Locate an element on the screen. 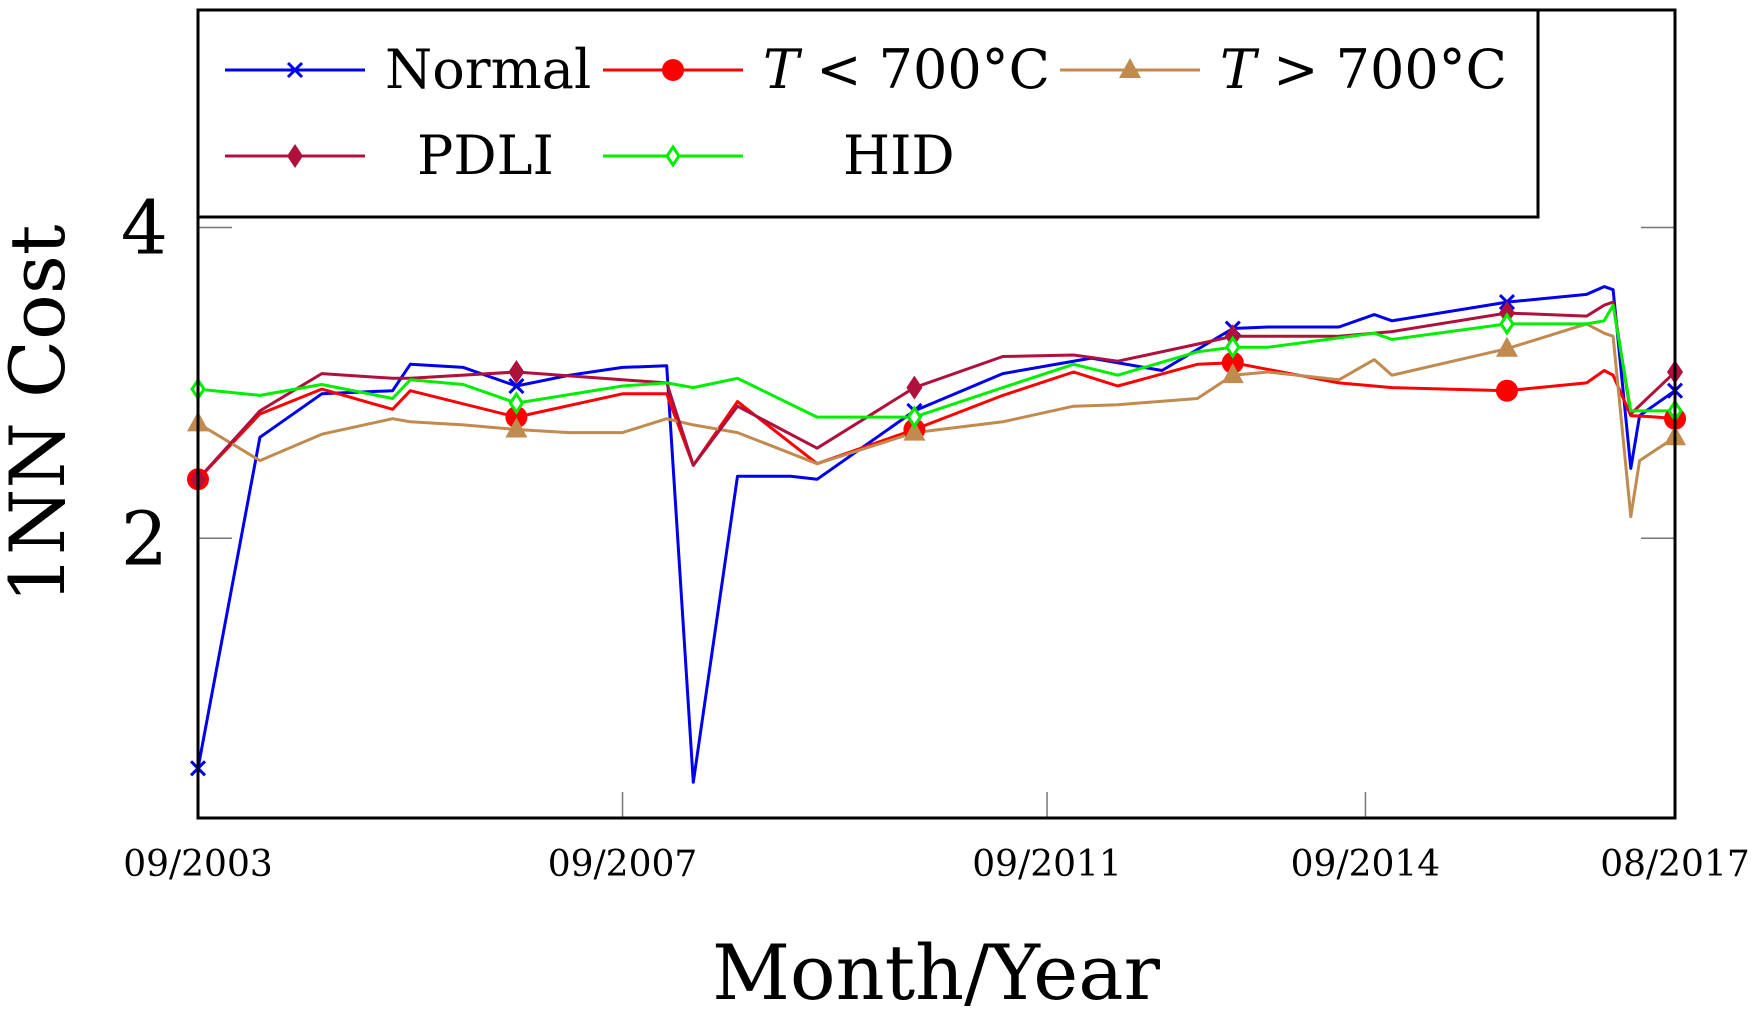 This screenshot has width=1751, height=1021. legend-marker-normal is located at coordinates (295, 70).